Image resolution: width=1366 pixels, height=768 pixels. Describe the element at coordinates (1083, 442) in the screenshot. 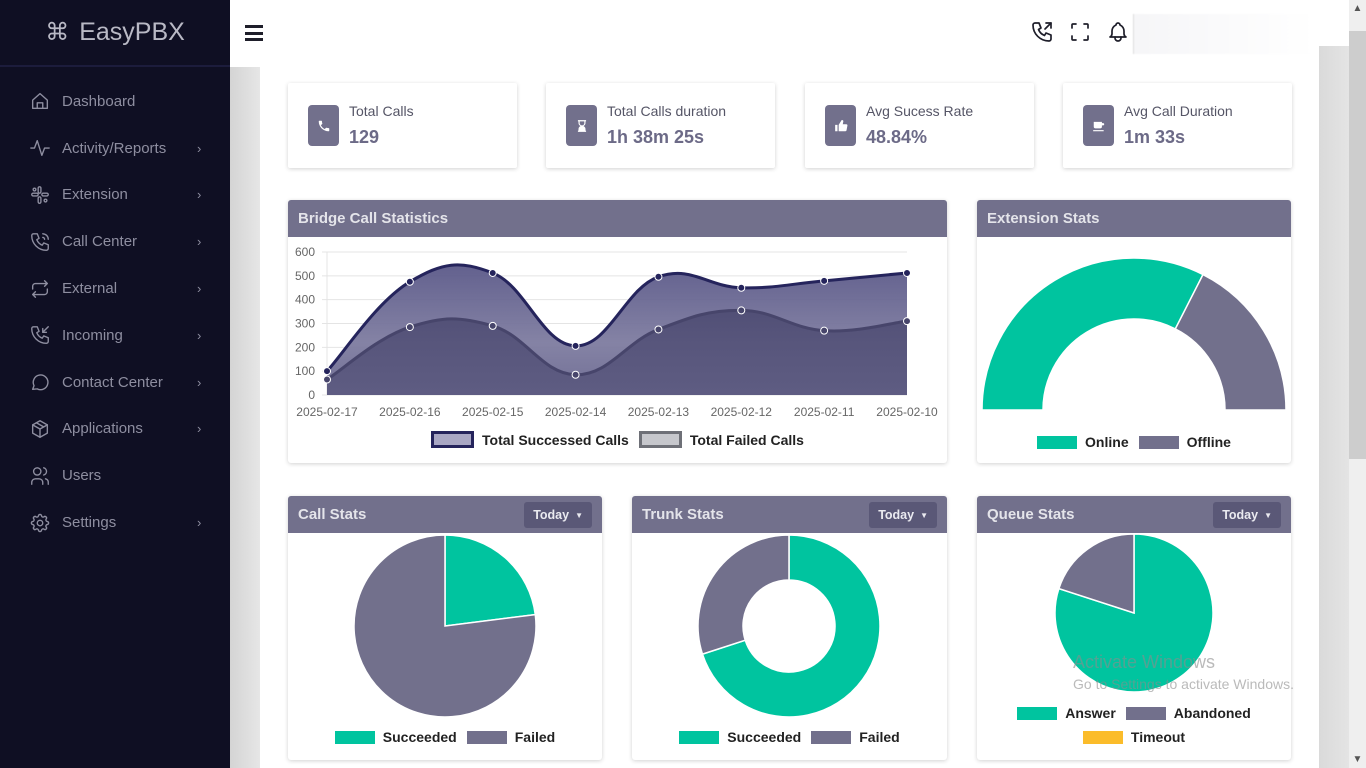

I see `legend-item-online: Online` at that location.